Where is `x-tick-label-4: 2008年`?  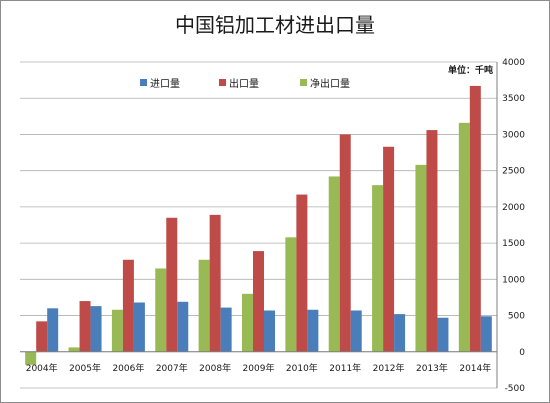 x-tick-label-4: 2008年 is located at coordinates (215, 368).